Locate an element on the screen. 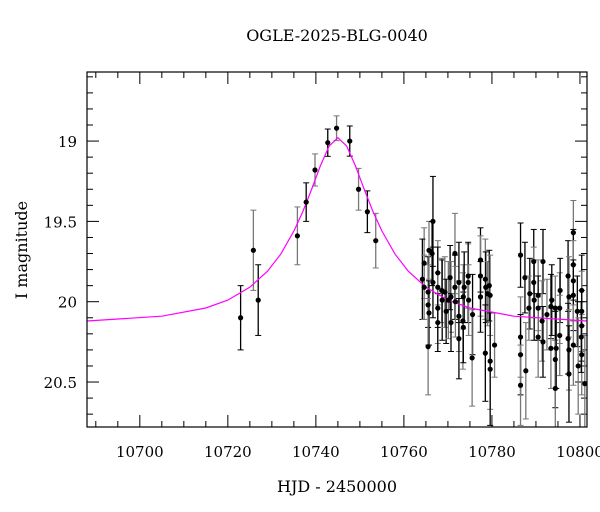 Image resolution: width=600 pixels, height=512 pixels. chart-title: OGLE-2025-BLG-0040 is located at coordinates (337, 35).